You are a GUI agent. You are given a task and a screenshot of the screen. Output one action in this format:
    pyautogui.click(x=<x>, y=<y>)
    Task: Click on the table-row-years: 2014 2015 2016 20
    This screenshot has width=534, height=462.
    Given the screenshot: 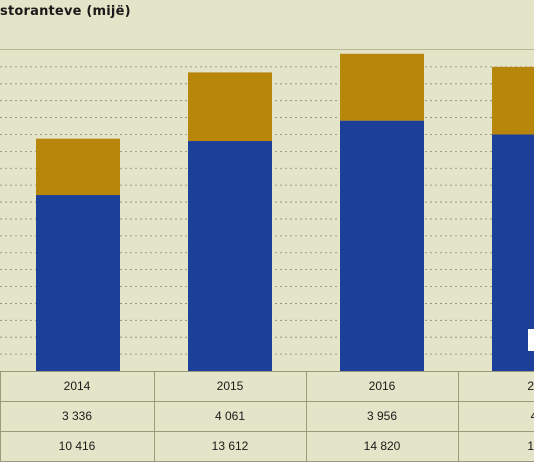 What is the action you would take?
    pyautogui.click(x=267, y=387)
    